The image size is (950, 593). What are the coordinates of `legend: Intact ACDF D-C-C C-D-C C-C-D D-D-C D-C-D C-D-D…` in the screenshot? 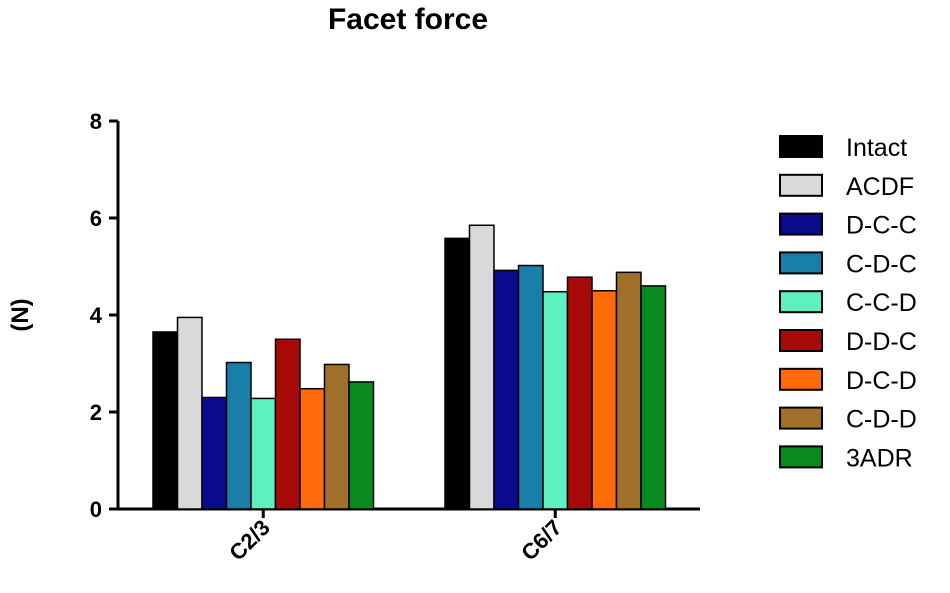 It's located at (848, 303).